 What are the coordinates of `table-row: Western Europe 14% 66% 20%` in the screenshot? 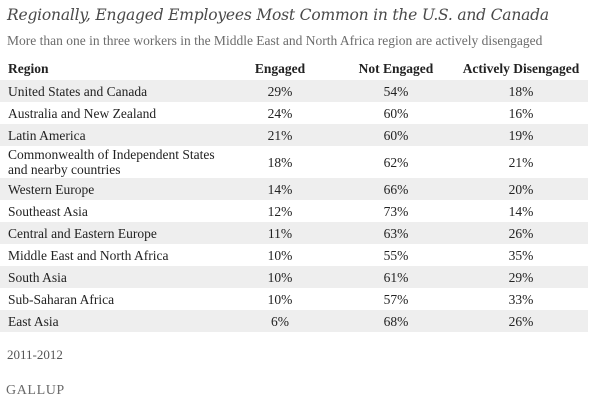 It's located at (294, 189).